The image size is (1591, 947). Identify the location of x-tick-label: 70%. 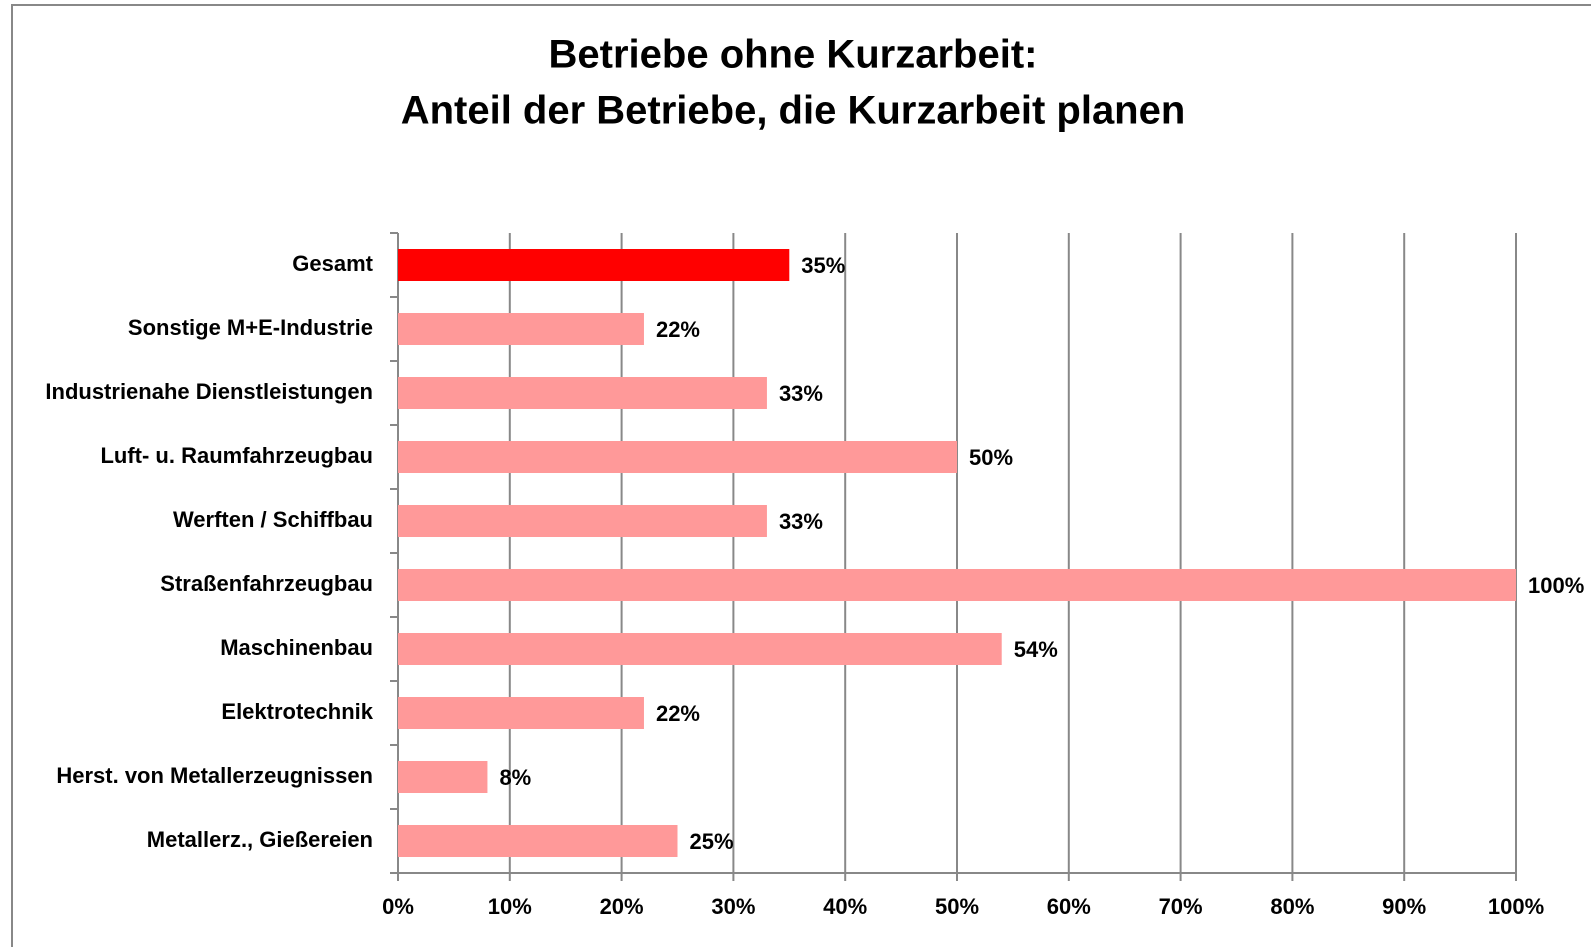
(1181, 906).